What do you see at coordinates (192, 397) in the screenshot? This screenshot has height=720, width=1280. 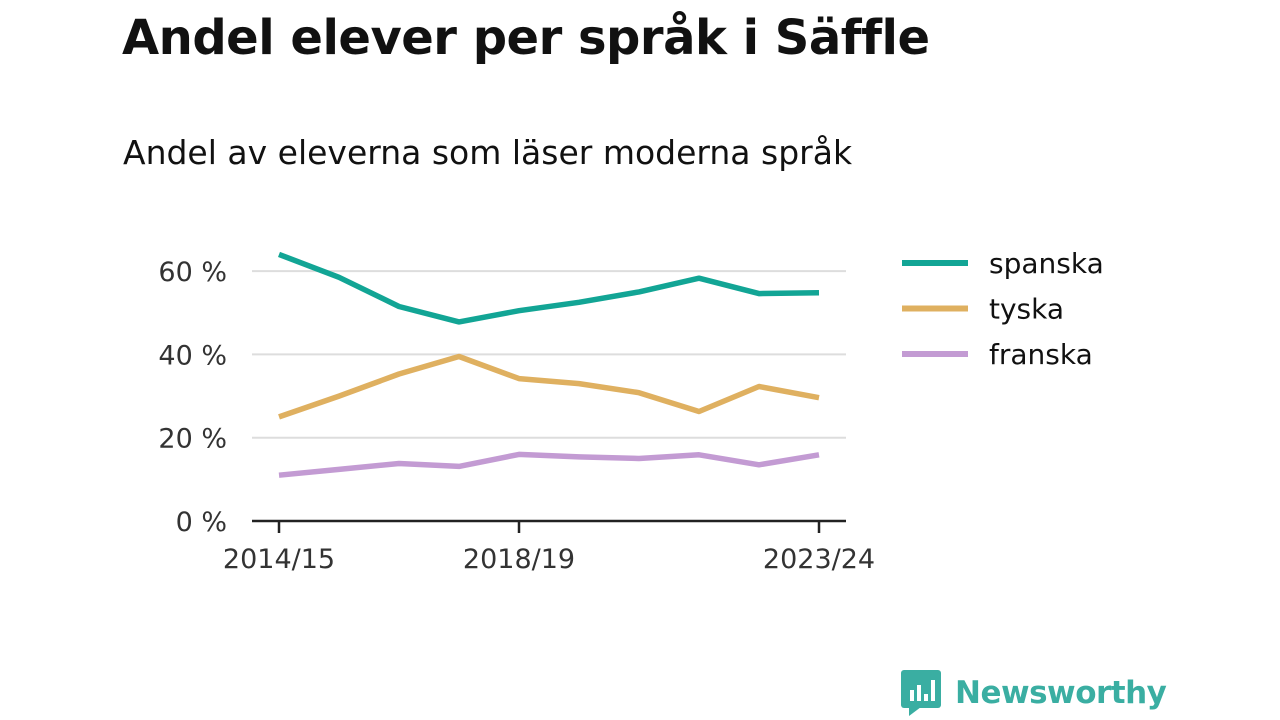 I see `y-axis-labels: 0 % 20 % 40 % 60 %` at bounding box center [192, 397].